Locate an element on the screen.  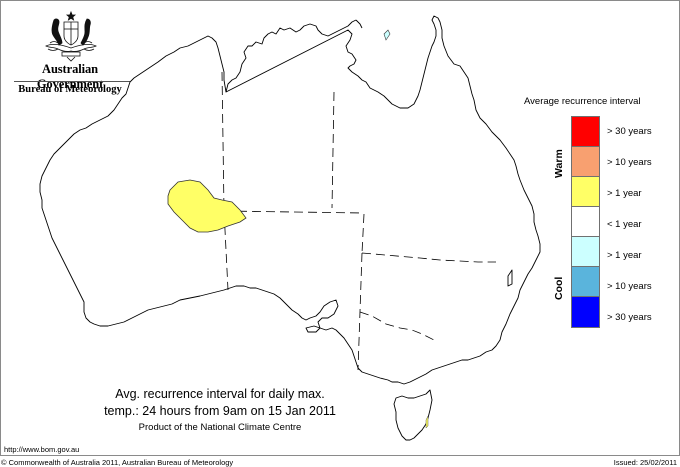
nt-qld-border is located at coordinates (333, 150).